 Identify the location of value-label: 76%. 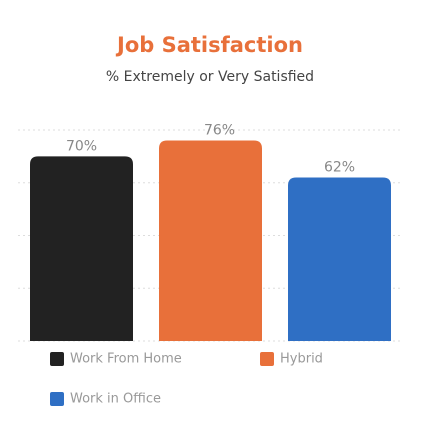
(219, 131).